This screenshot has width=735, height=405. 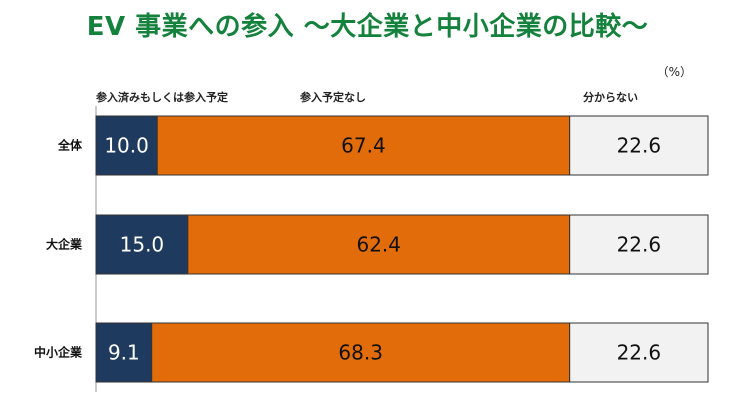 I want to click on data-label: 15.0, so click(x=142, y=245).